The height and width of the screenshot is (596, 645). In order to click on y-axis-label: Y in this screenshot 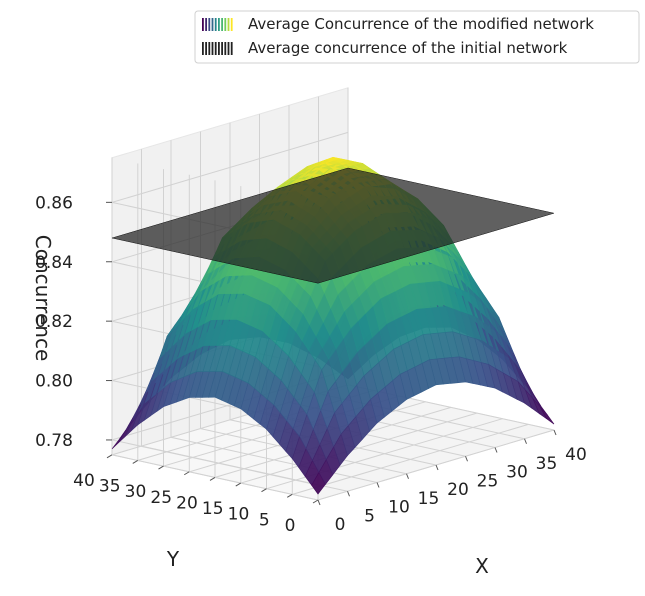, I will do `click(173, 559)`.